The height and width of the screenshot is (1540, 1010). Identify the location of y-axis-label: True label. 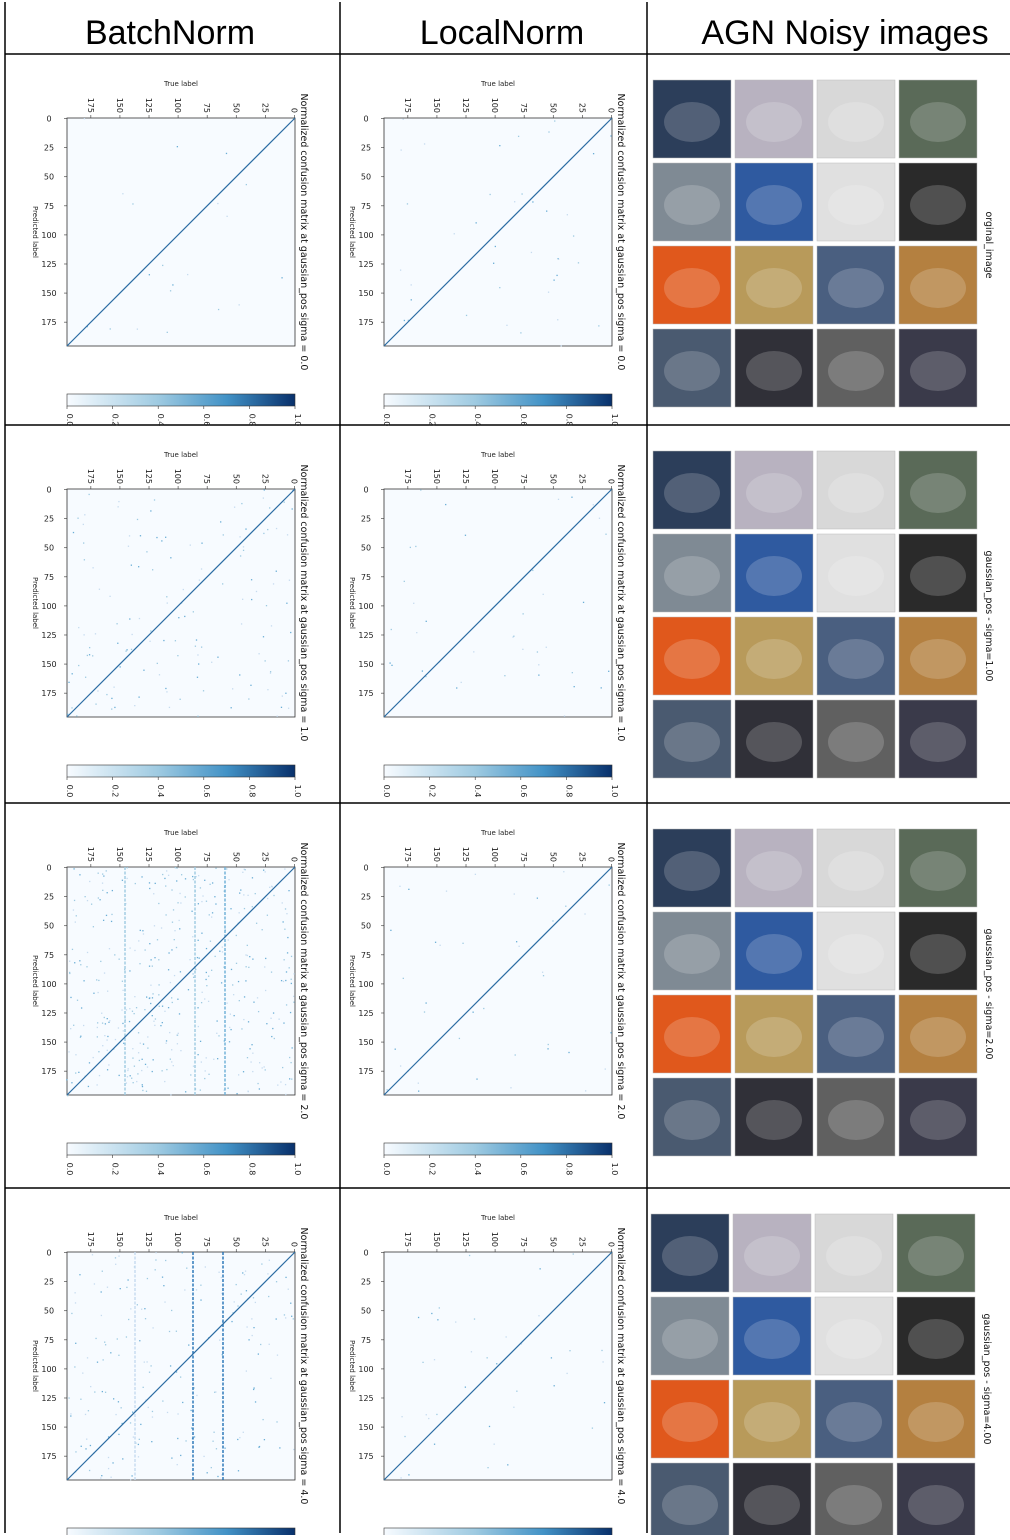
(497, 833).